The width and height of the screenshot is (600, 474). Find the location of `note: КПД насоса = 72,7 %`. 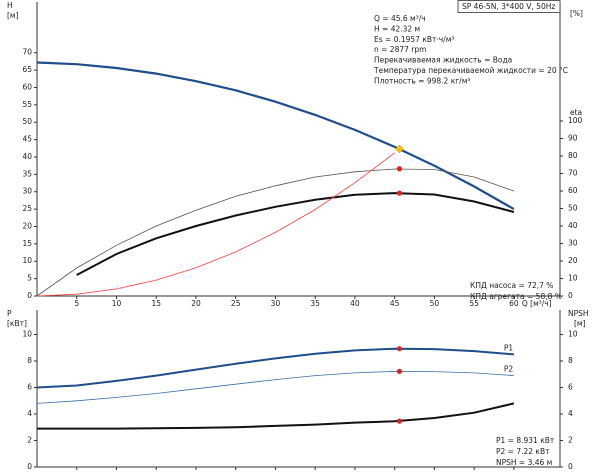

note: КПД насоса = 72,7 % is located at coordinates (511, 285).